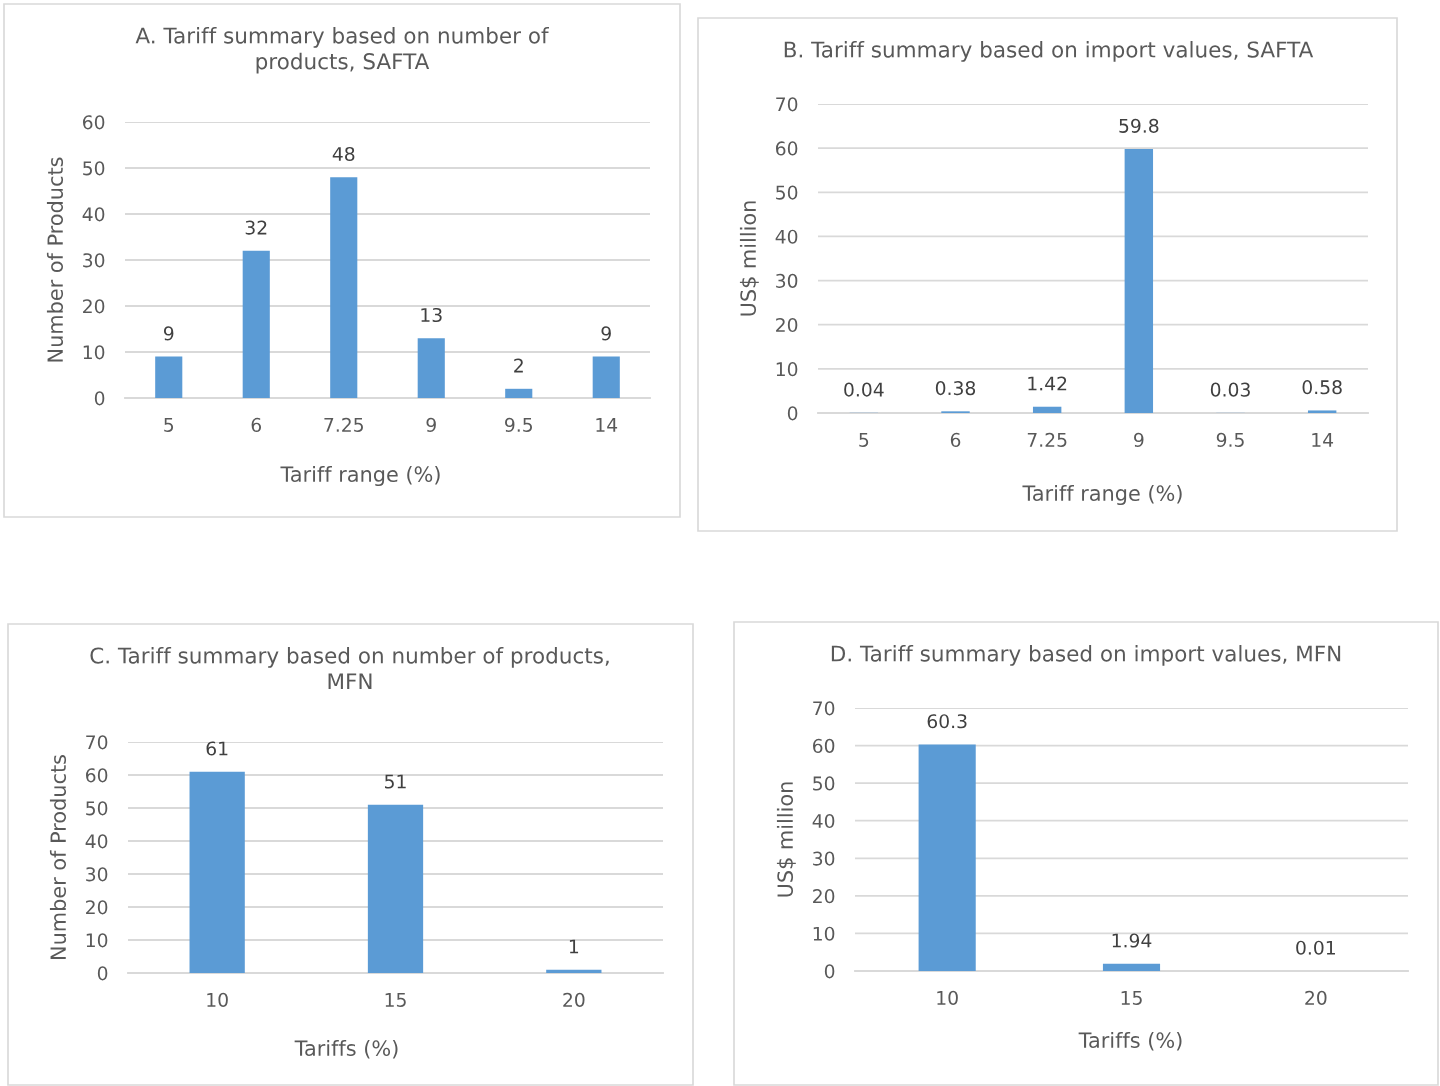 Image resolution: width=1440 pixels, height=1086 pixels. What do you see at coordinates (1139, 125) in the screenshot?
I see `data-label: 59.8` at bounding box center [1139, 125].